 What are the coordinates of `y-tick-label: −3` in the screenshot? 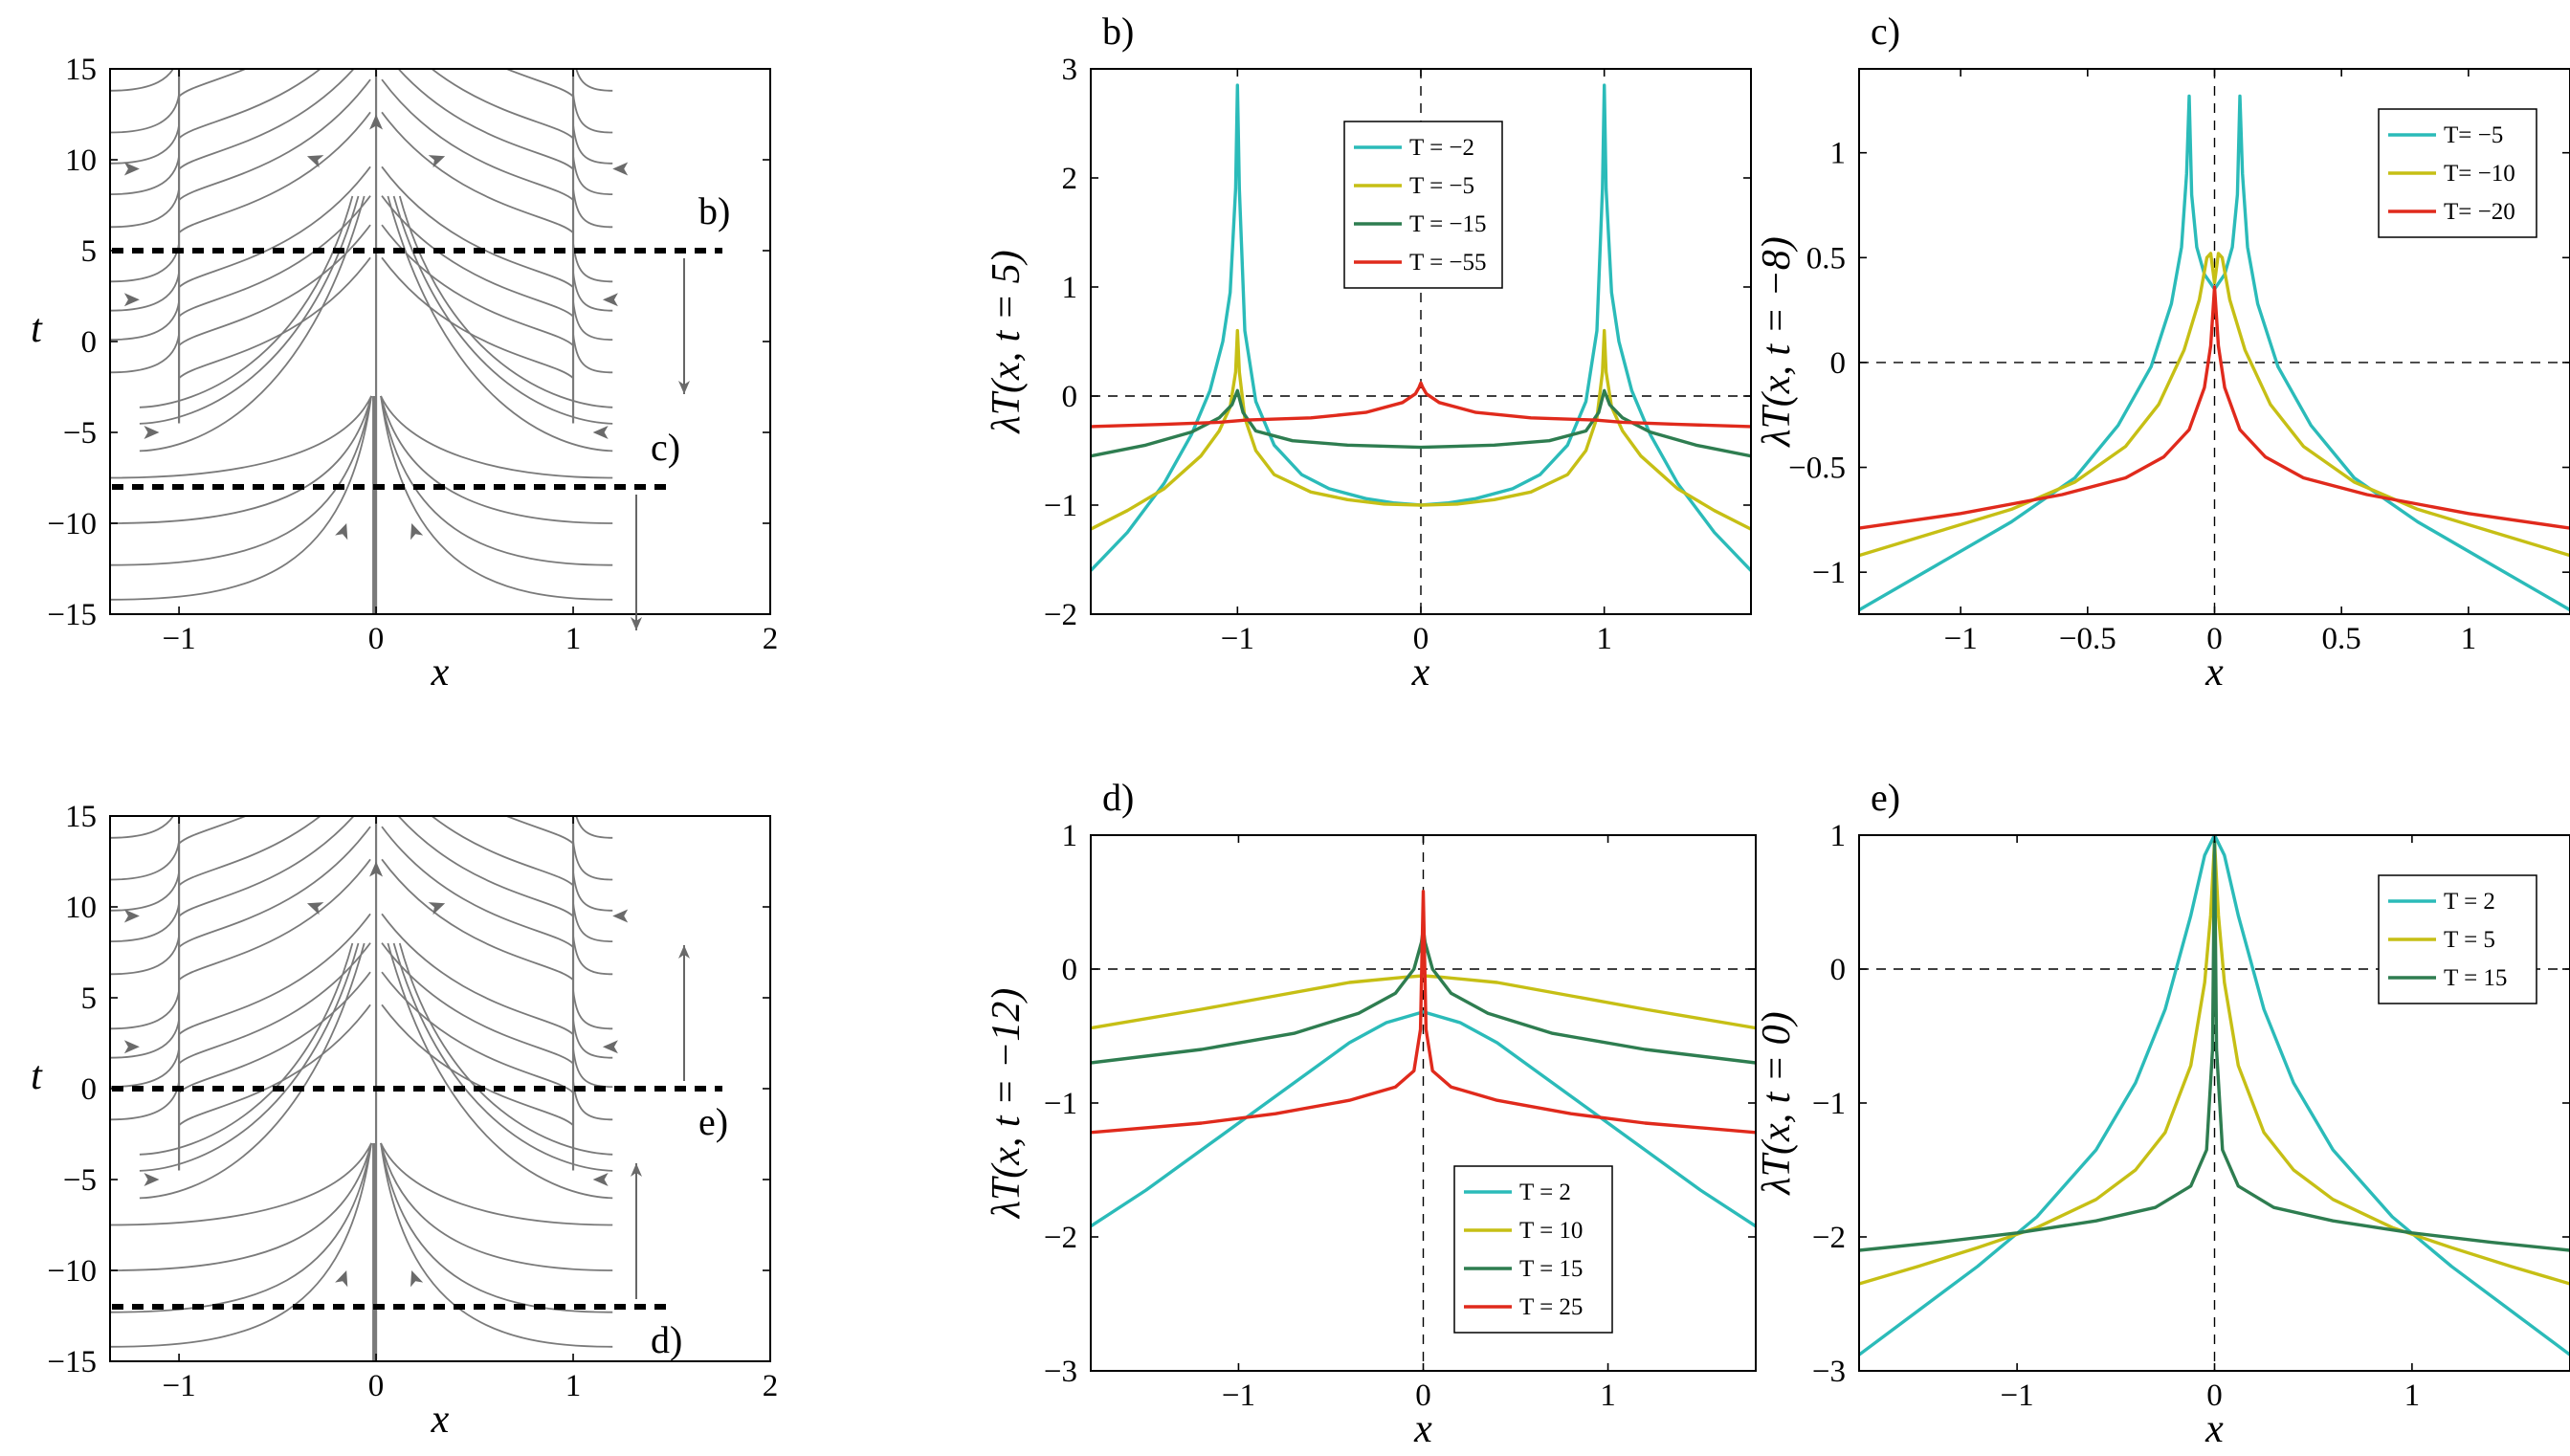 It's located at (1829, 1372).